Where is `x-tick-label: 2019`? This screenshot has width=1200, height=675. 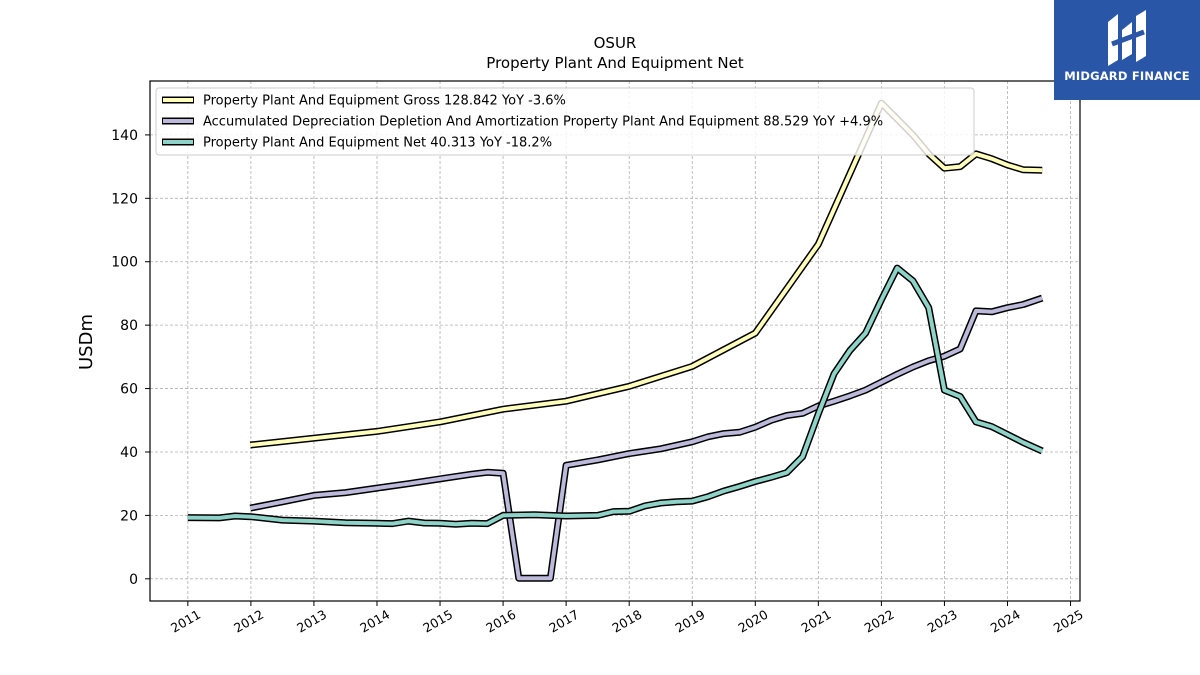
x-tick-label: 2019 is located at coordinates (689, 621).